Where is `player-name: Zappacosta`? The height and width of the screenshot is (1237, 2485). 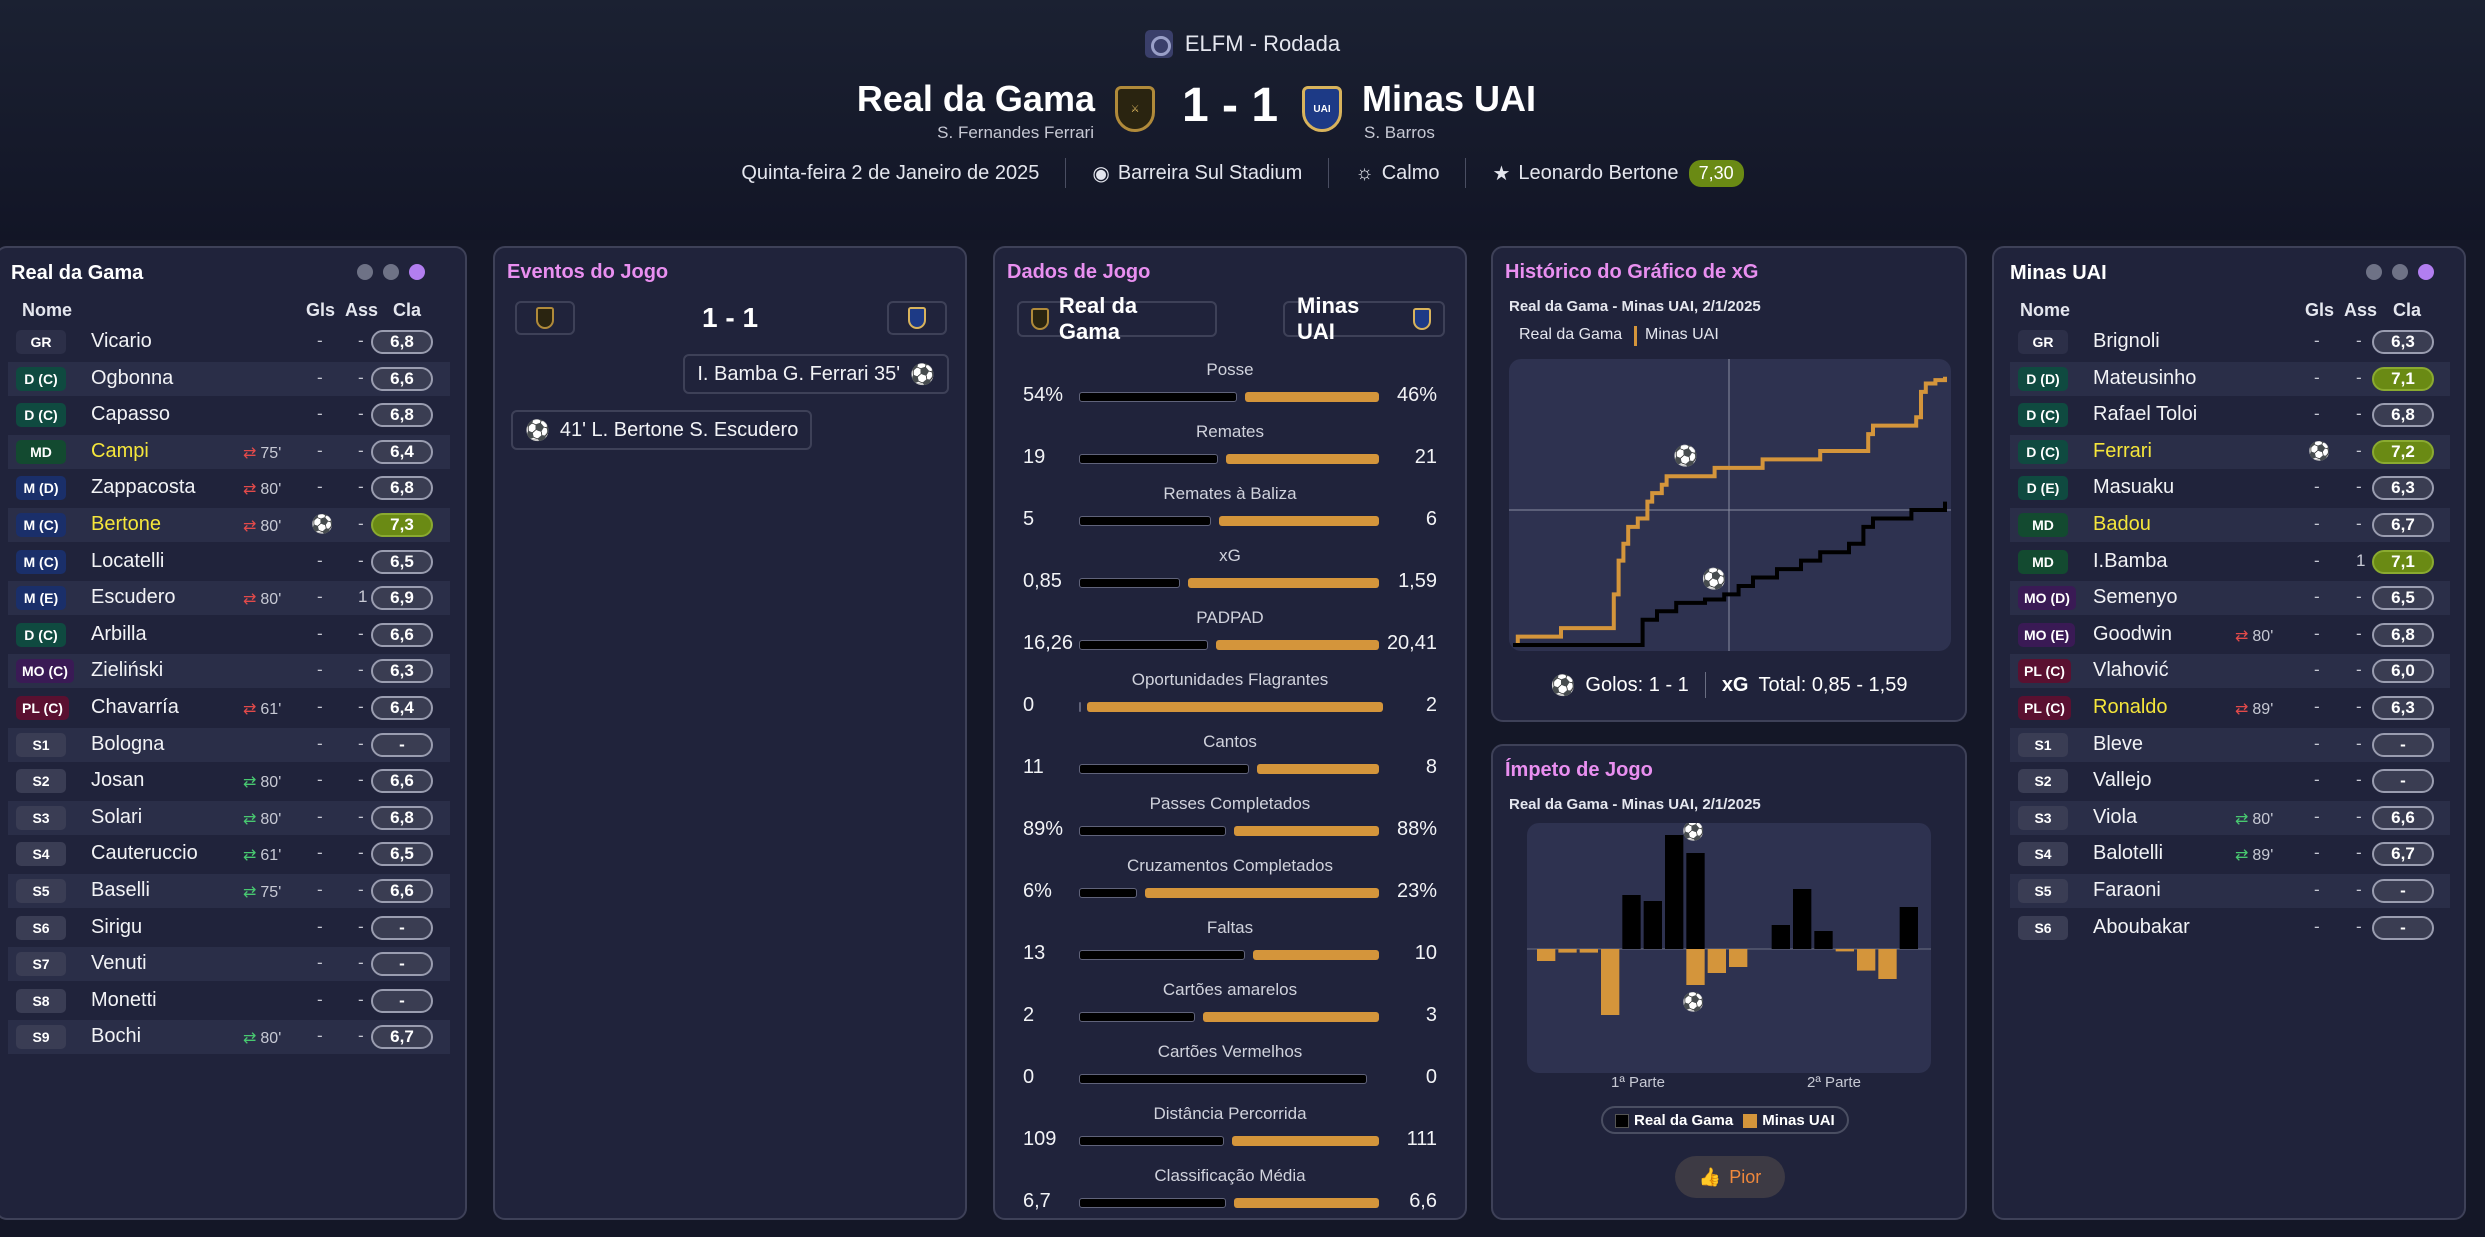 player-name: Zappacosta is located at coordinates (143, 487).